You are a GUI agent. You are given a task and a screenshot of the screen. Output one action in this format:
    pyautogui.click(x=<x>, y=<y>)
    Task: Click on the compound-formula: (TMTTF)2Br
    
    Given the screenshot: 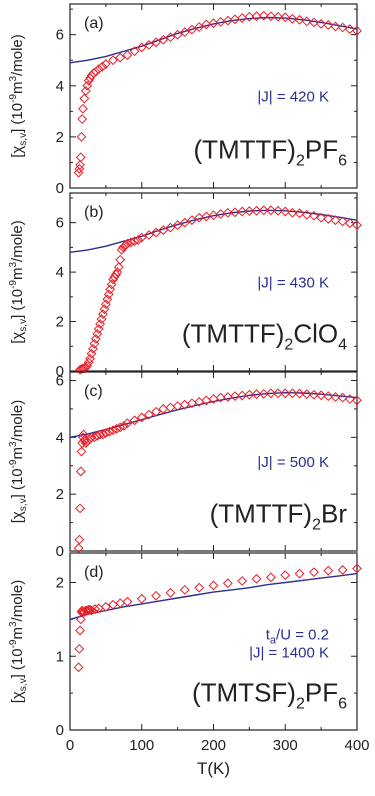 What is the action you would take?
    pyautogui.click(x=279, y=515)
    